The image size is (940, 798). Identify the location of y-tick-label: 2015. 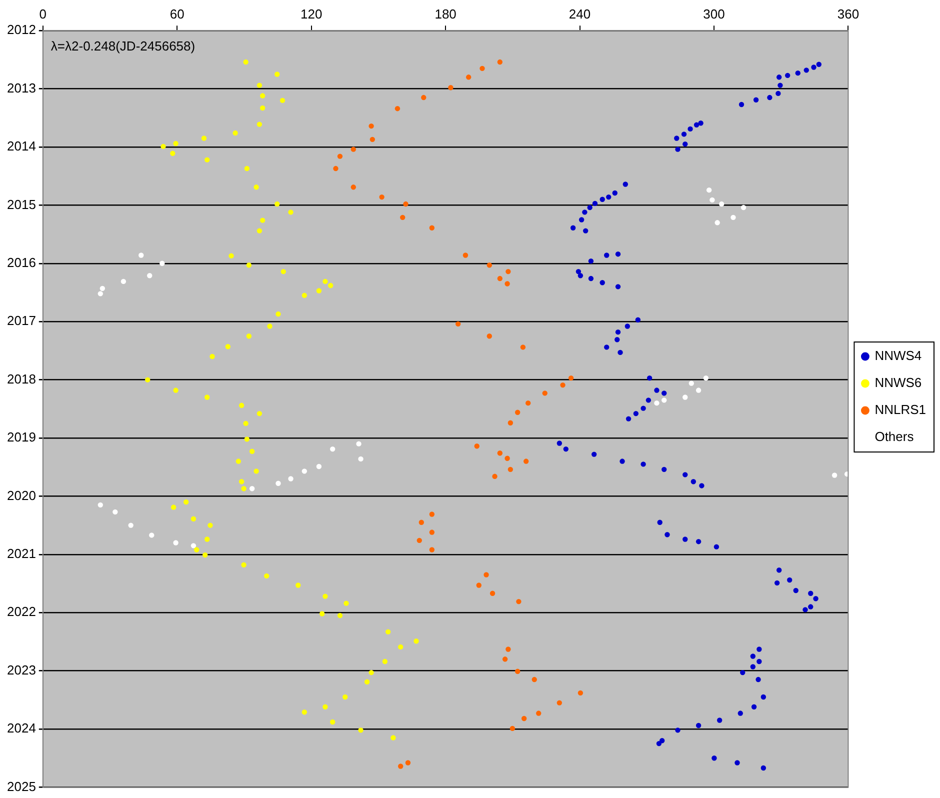
(21, 204).